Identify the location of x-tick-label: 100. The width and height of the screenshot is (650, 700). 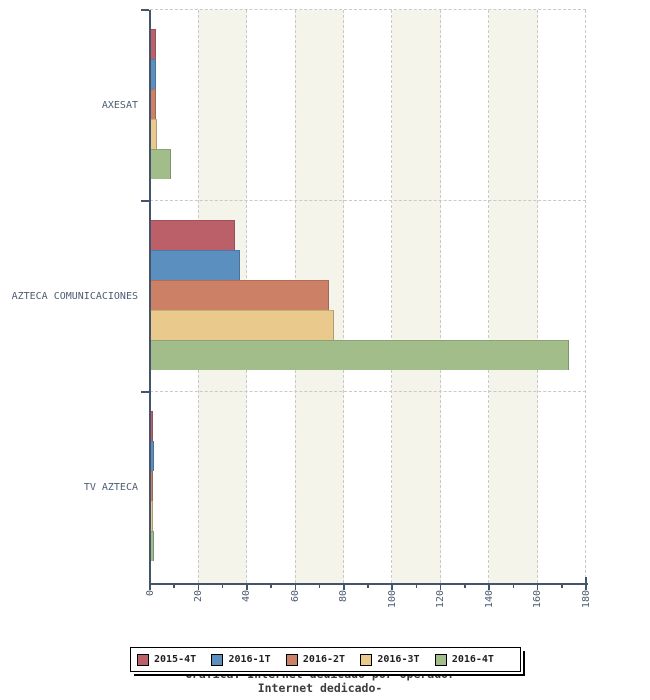
(392, 599).